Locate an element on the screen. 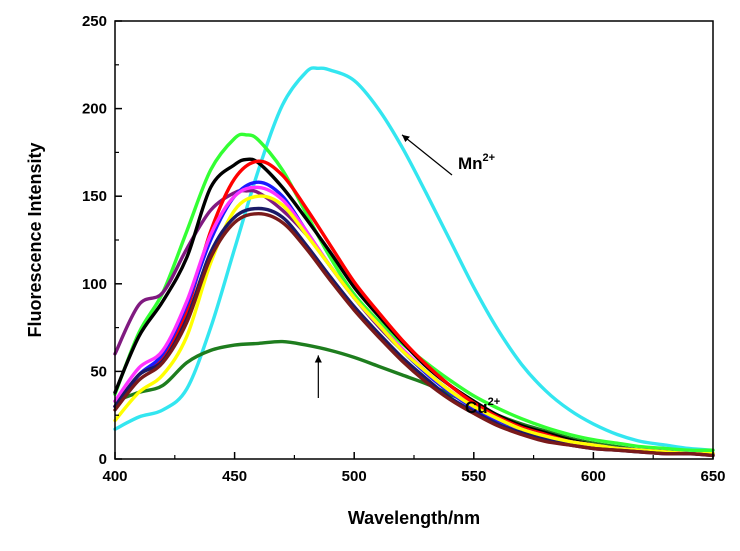 The width and height of the screenshot is (740, 551). x-tick-label: 500 is located at coordinates (354, 476).